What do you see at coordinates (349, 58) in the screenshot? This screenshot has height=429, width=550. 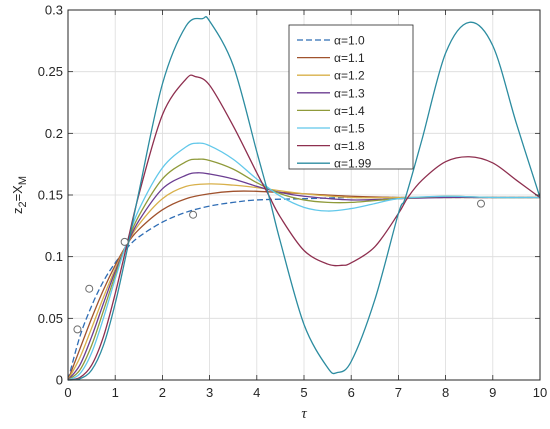 I see `legend-label-1: α=1.1` at bounding box center [349, 58].